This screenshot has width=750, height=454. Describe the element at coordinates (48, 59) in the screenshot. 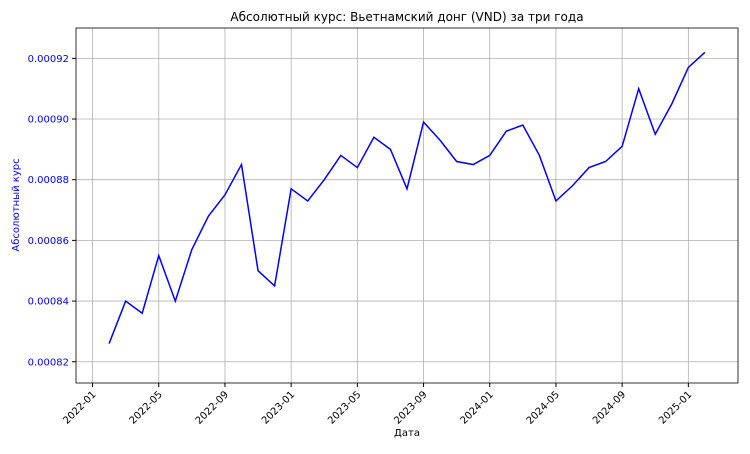

I see `y-tick-label: 0.00092` at that location.